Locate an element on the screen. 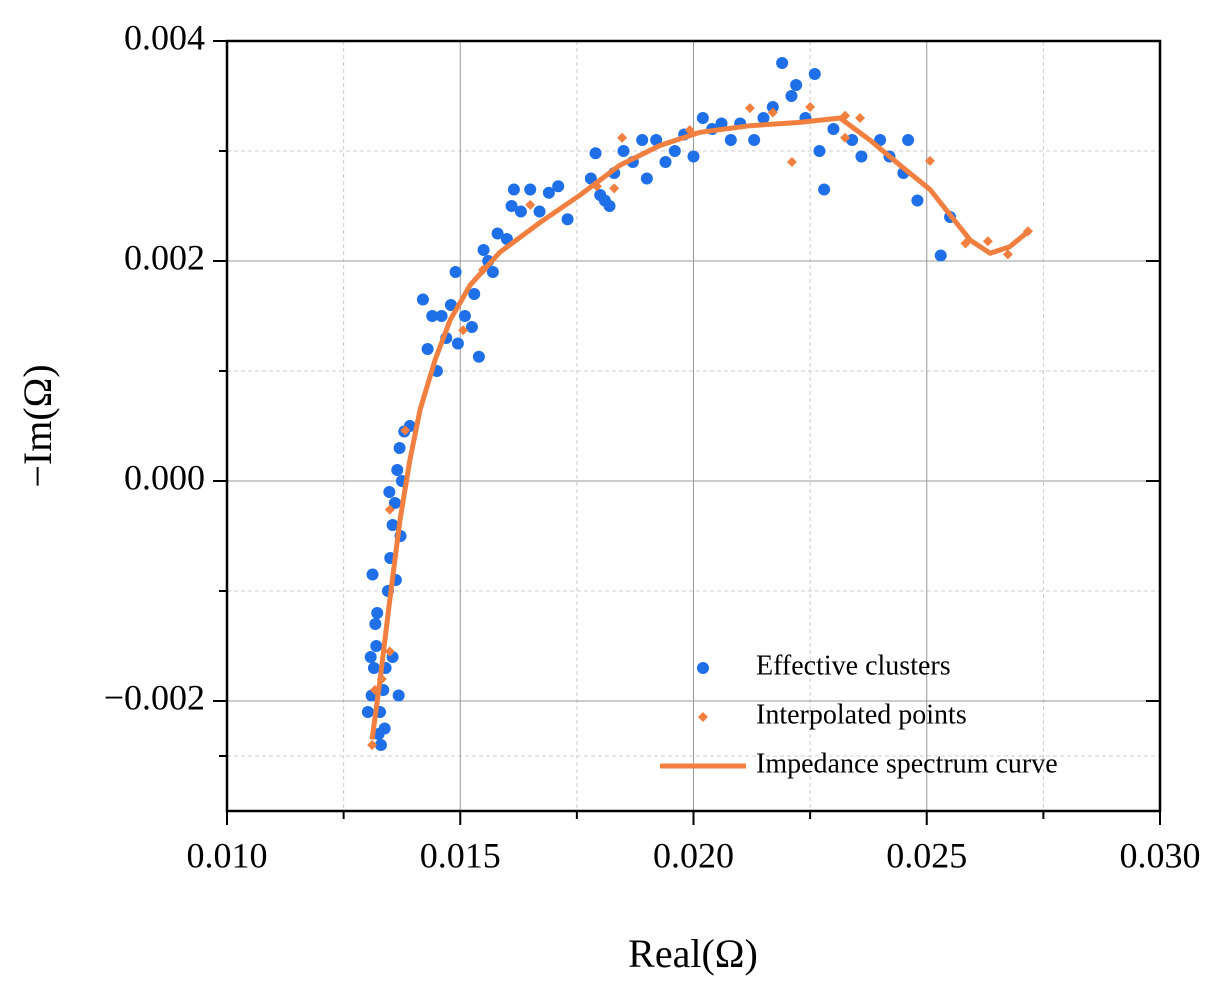 This screenshot has height=1000, width=1231. x-axis-label: Real(Ω) is located at coordinates (693, 953).